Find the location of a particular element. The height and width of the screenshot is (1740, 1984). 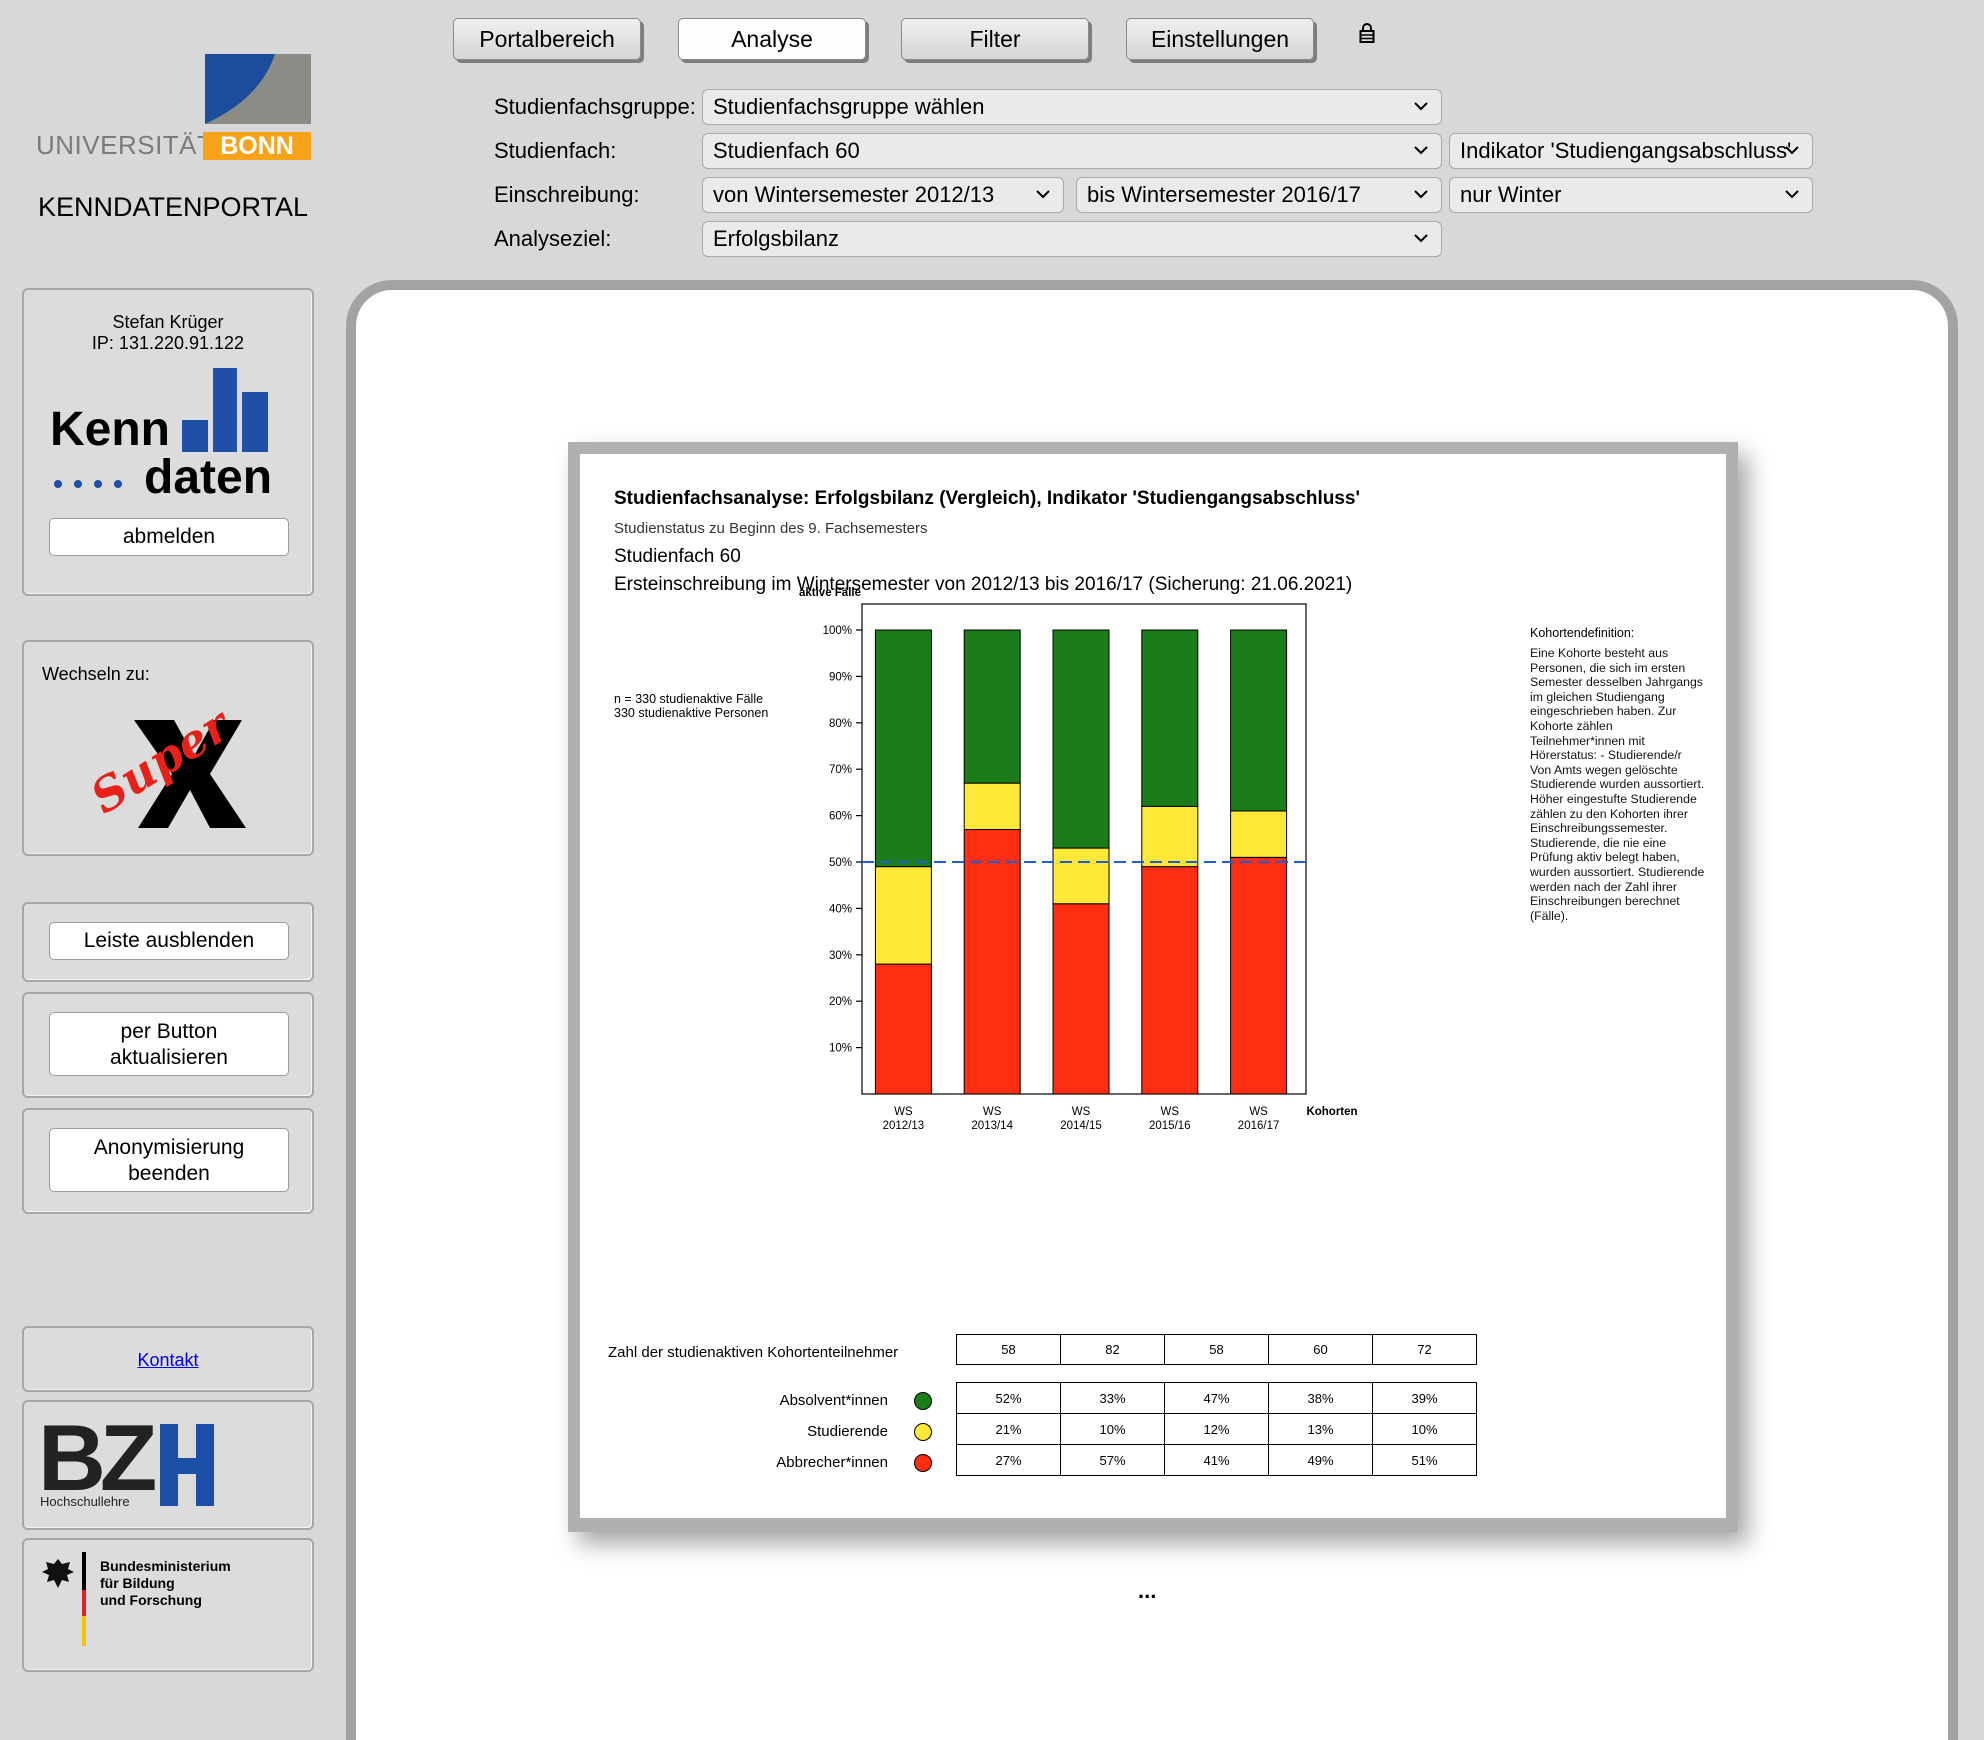

svg-text: BZ is located at coordinates (96, 1458).